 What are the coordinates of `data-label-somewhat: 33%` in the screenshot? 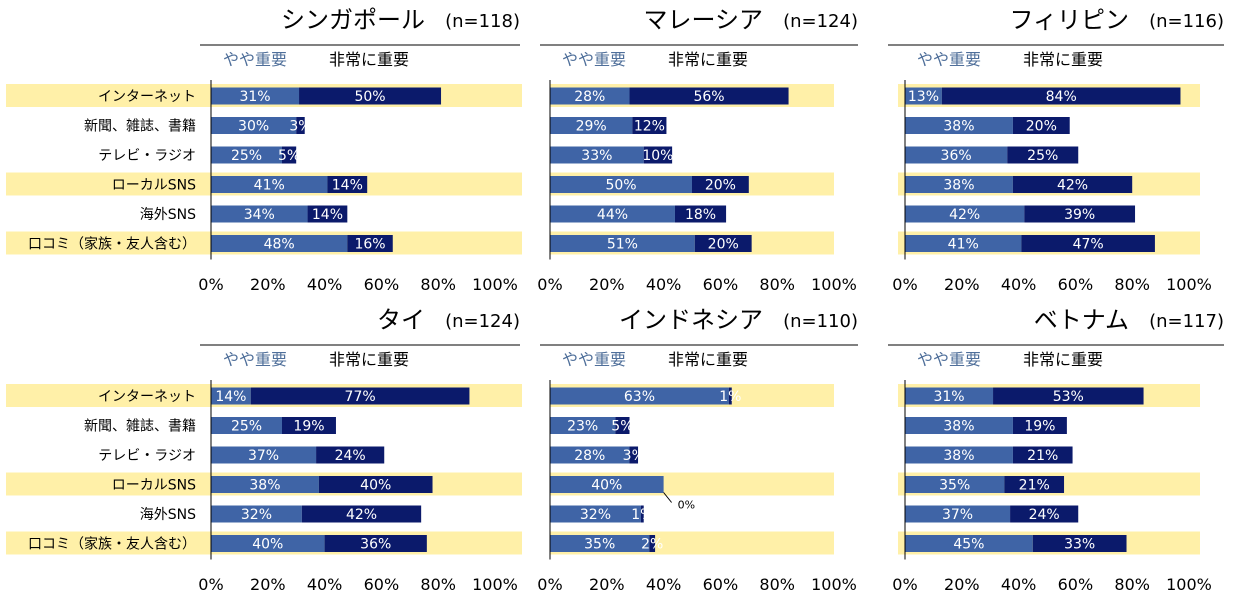 It's located at (596, 156).